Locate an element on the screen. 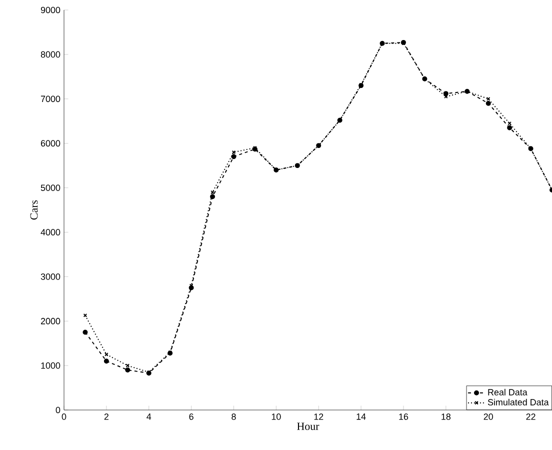 The image size is (552, 450). y-tick-label: 1000 is located at coordinates (50, 365).